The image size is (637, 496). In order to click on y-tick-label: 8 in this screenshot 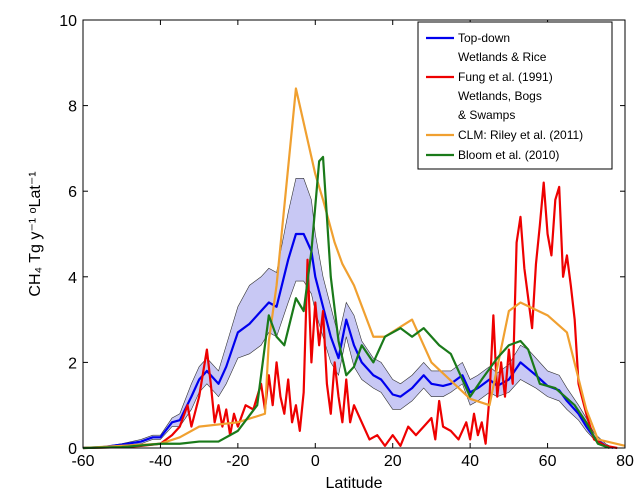, I will do `click(72, 107)`.